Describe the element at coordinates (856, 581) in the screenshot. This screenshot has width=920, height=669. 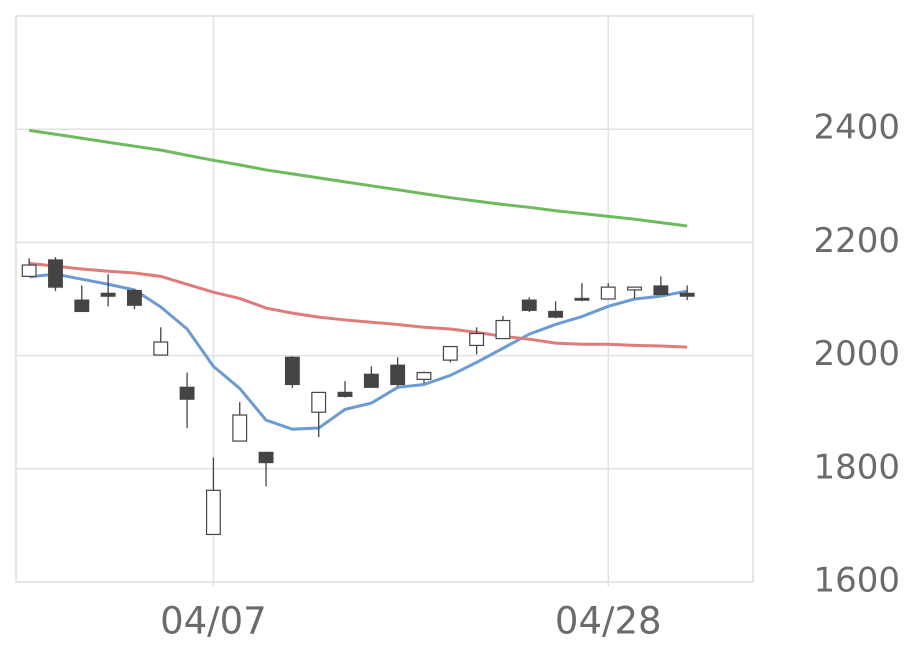
I see `y-tick-label: 1600` at that location.